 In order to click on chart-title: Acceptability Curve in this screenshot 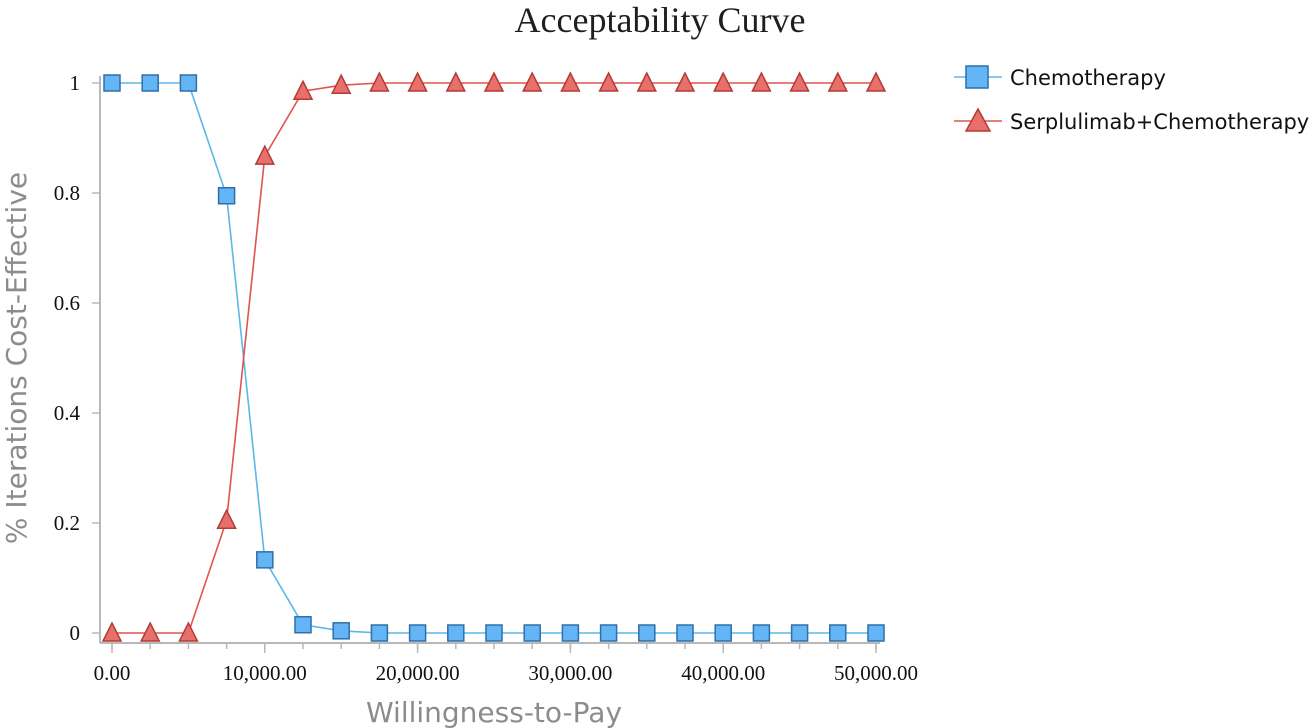, I will do `click(660, 20)`.